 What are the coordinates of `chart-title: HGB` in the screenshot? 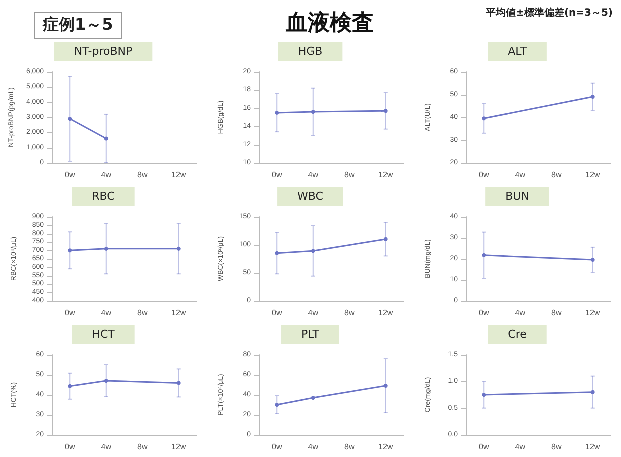 It's located at (310, 51).